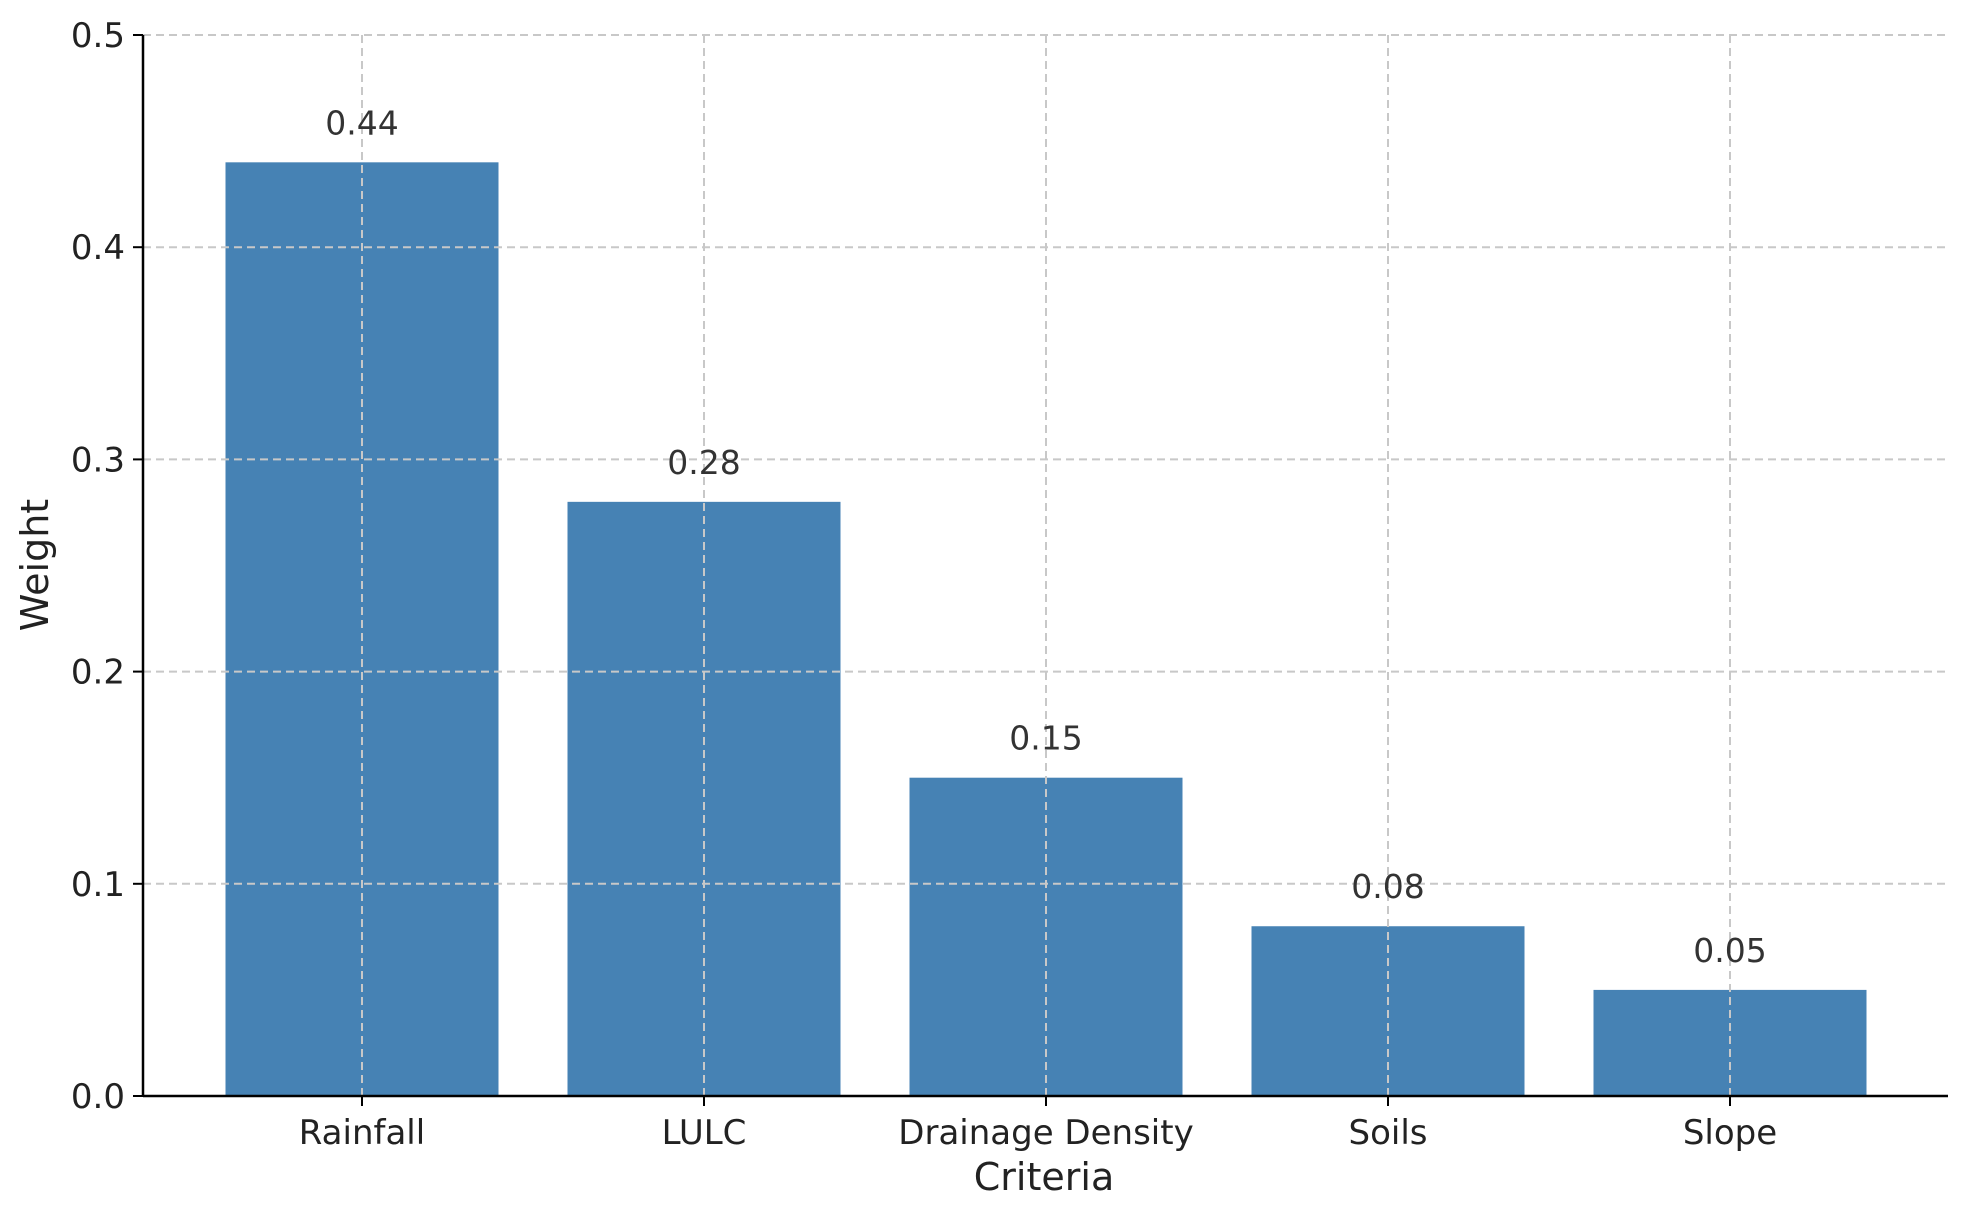 The image size is (1964, 1206). What do you see at coordinates (98, 1097) in the screenshot?
I see `y-tick-label: 0.0` at bounding box center [98, 1097].